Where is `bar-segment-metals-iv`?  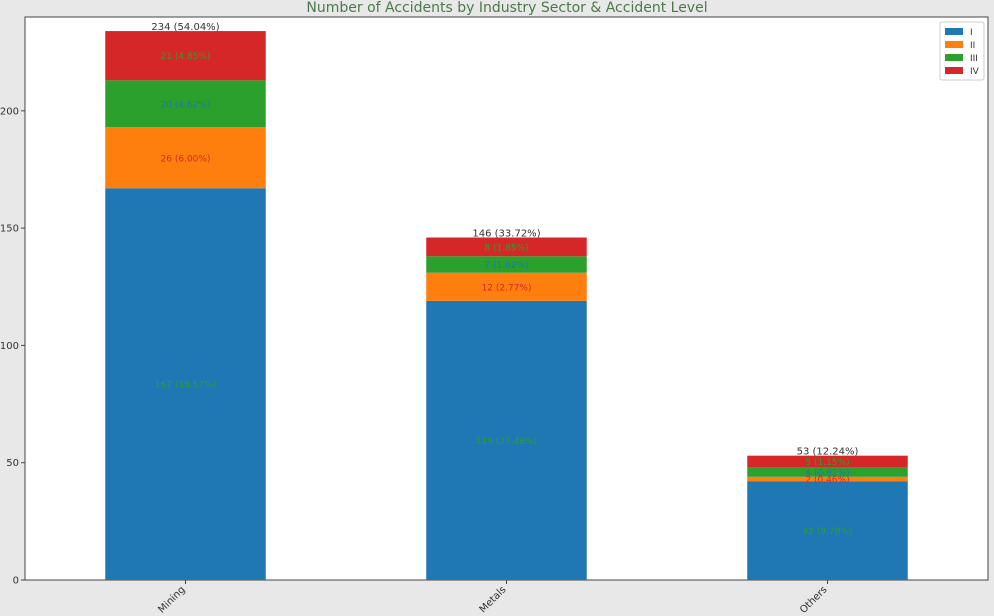
bar-segment-metals-iv is located at coordinates (506, 247).